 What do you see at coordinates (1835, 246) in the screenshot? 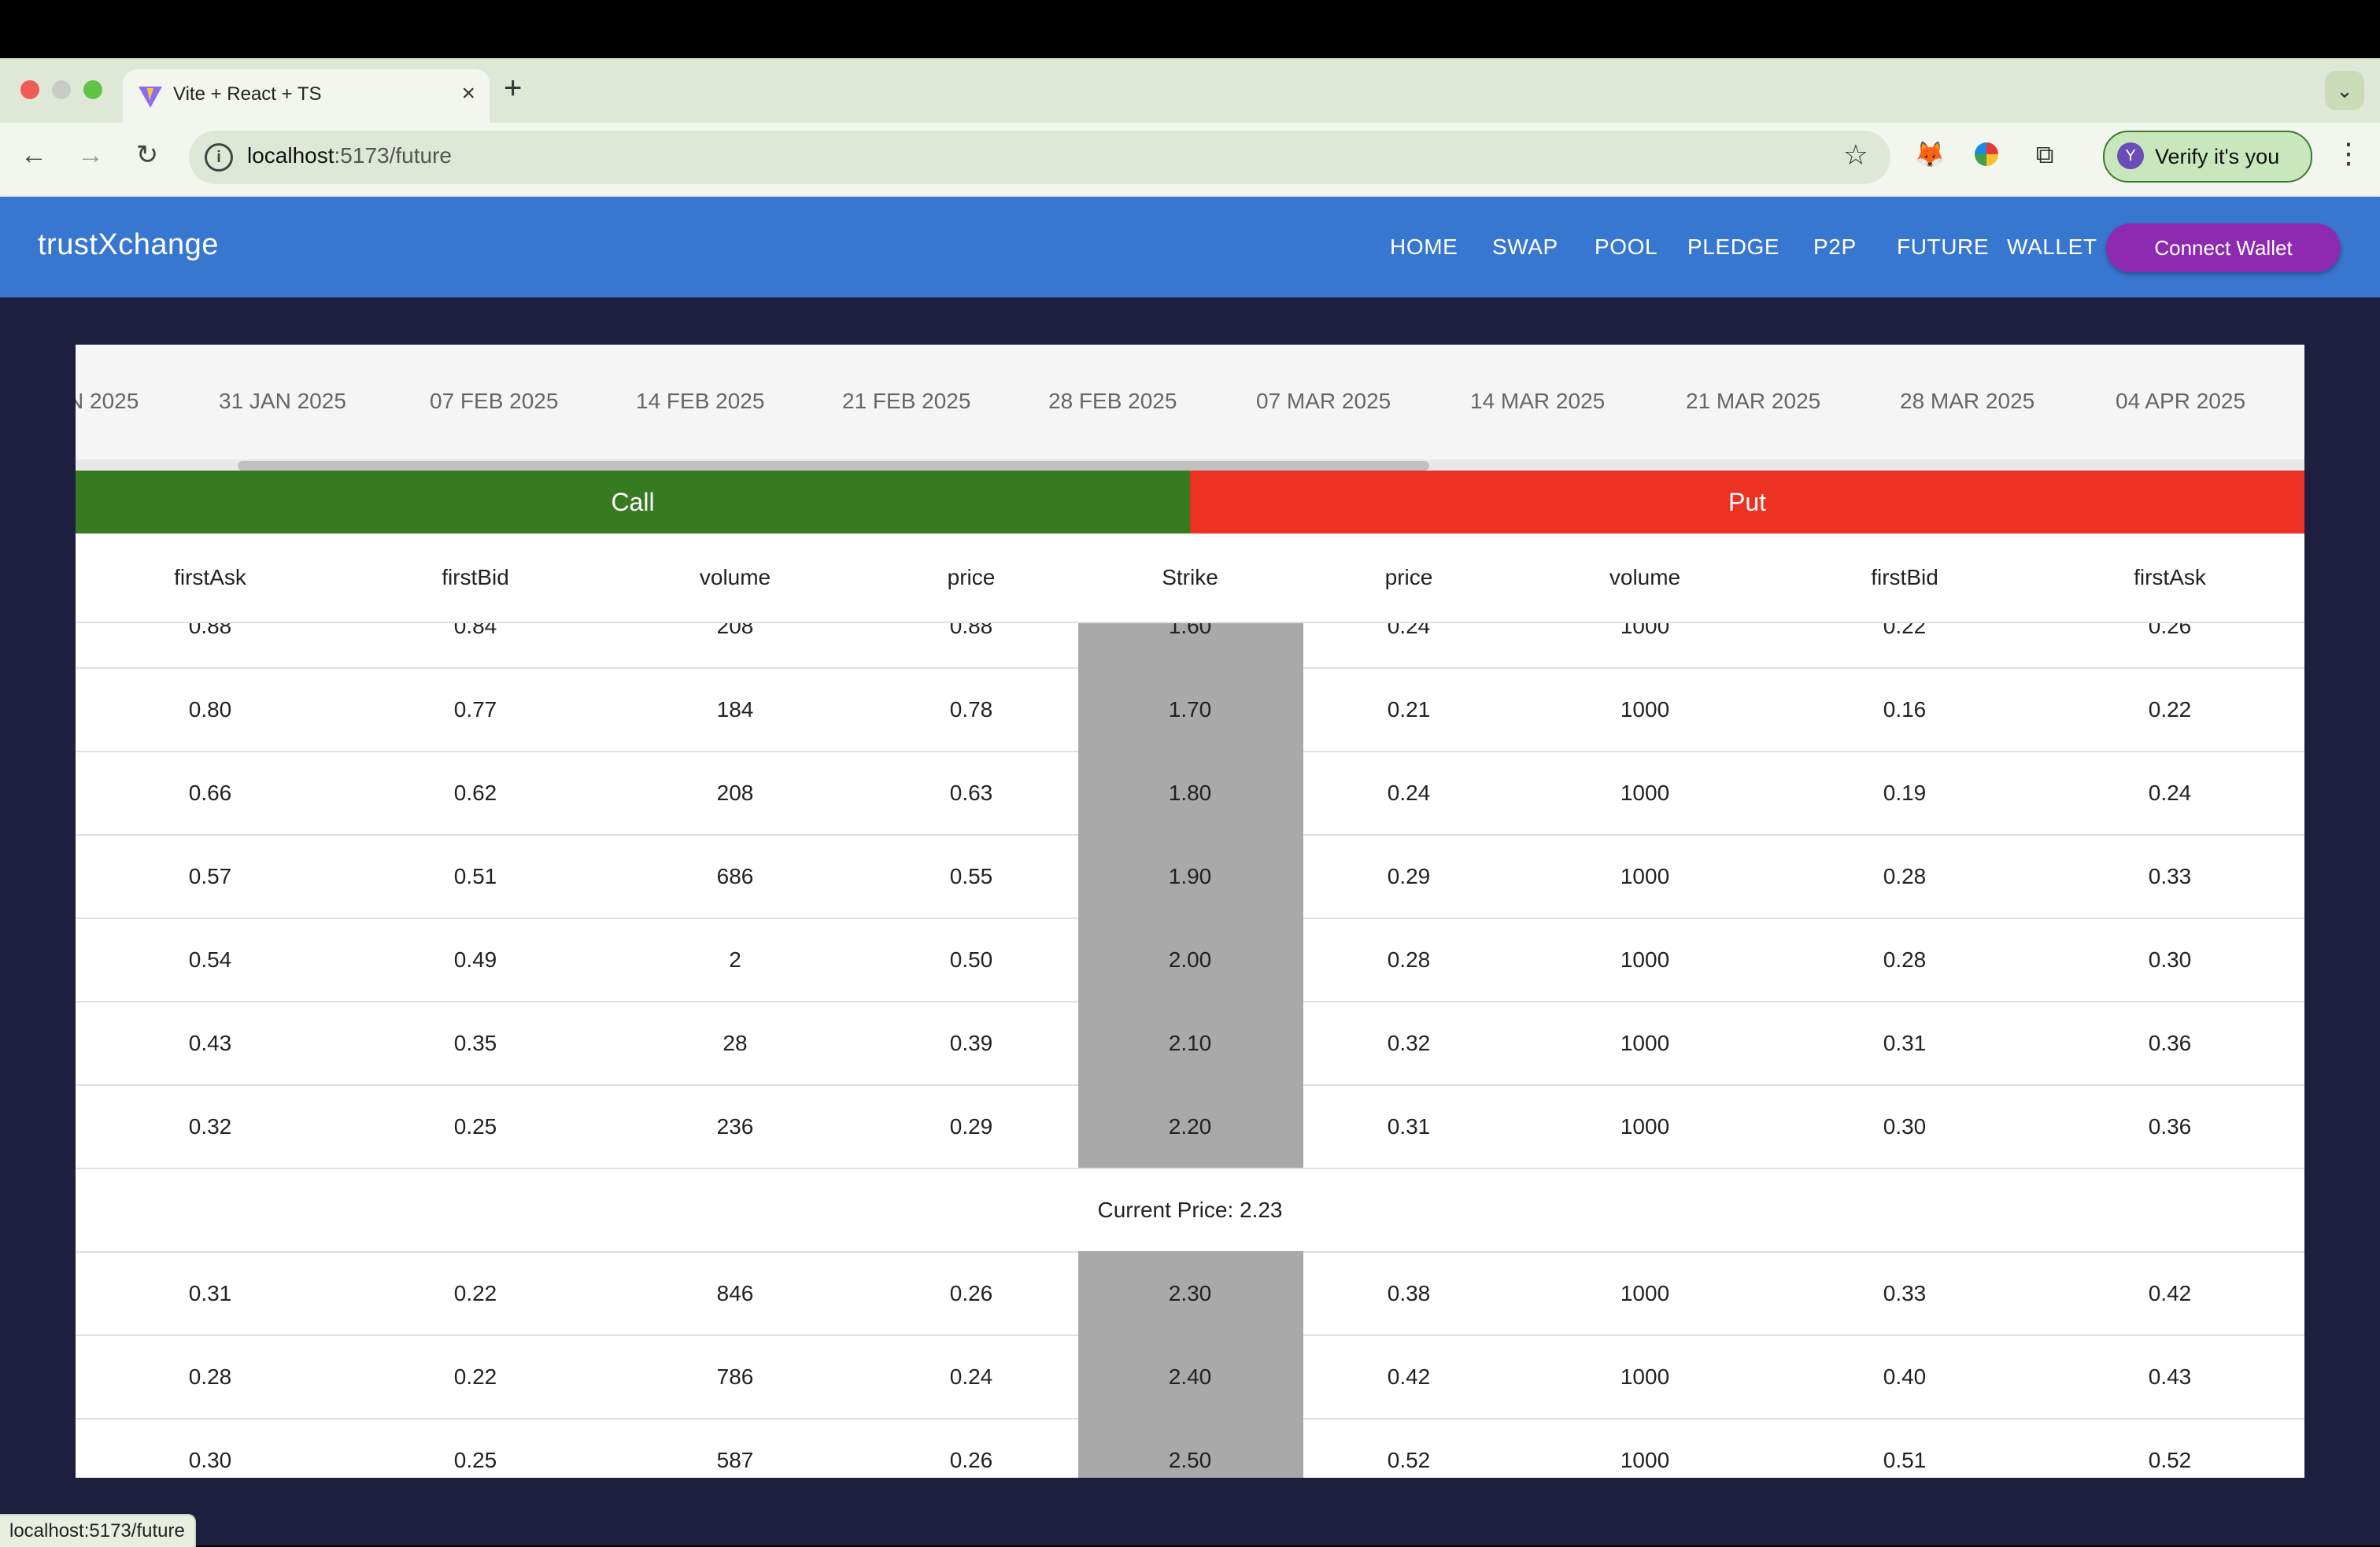
I see `nav-p2p: P2P` at bounding box center [1835, 246].